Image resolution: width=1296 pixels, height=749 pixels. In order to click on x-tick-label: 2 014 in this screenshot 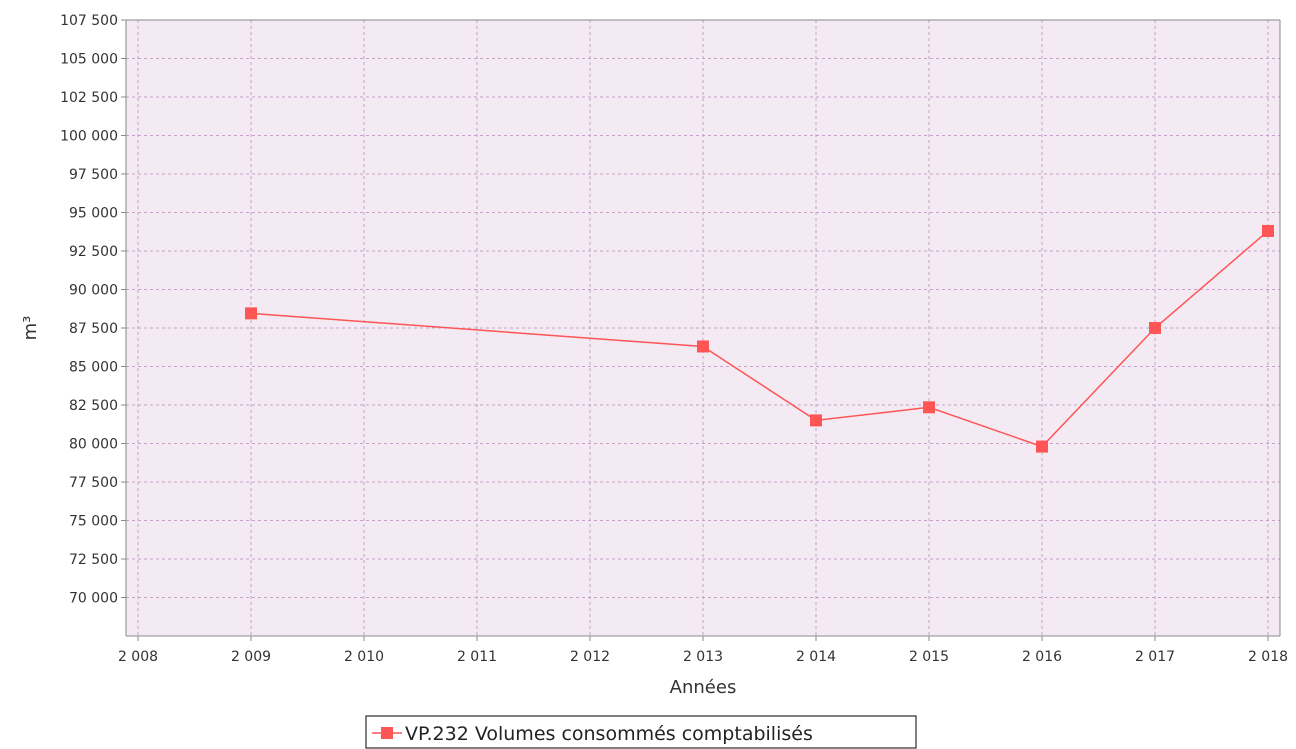, I will do `click(816, 657)`.